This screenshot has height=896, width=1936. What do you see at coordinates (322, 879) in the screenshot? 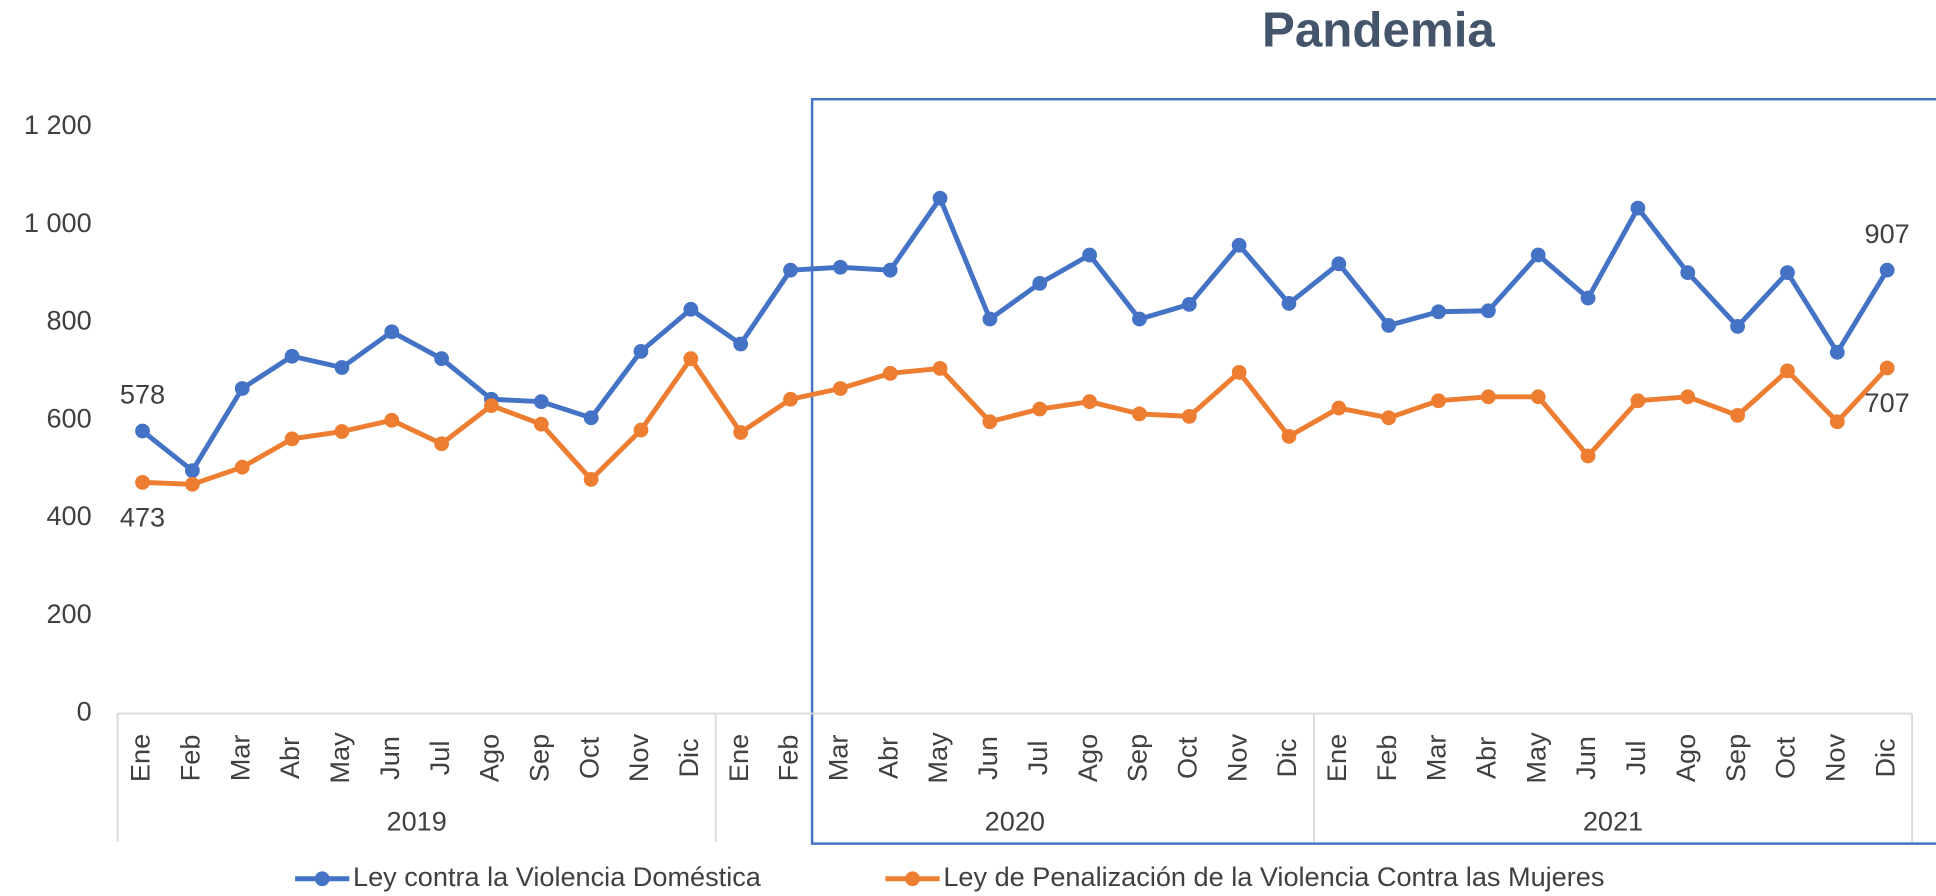
I see `legend-marker` at bounding box center [322, 879].